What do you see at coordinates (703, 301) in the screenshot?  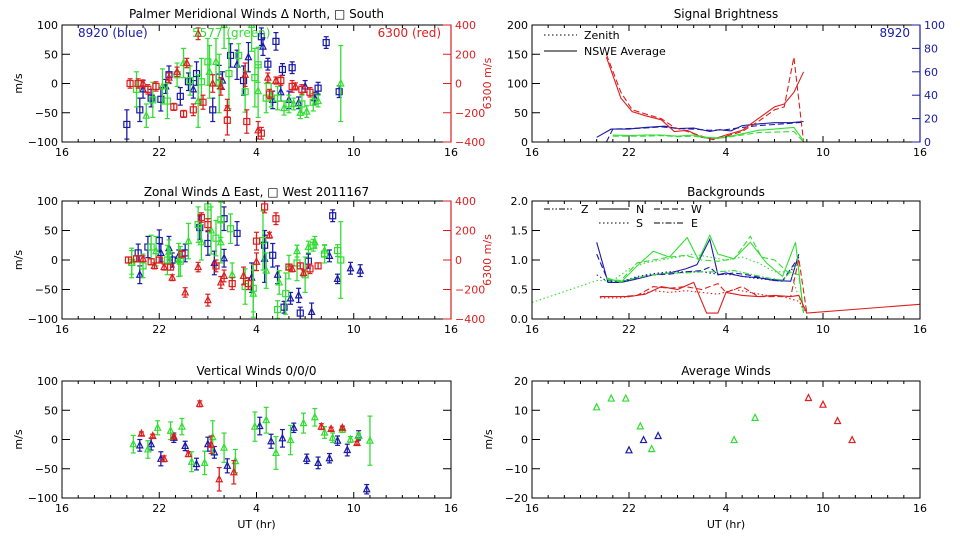 I see `series-line-red-dotted` at bounding box center [703, 301].